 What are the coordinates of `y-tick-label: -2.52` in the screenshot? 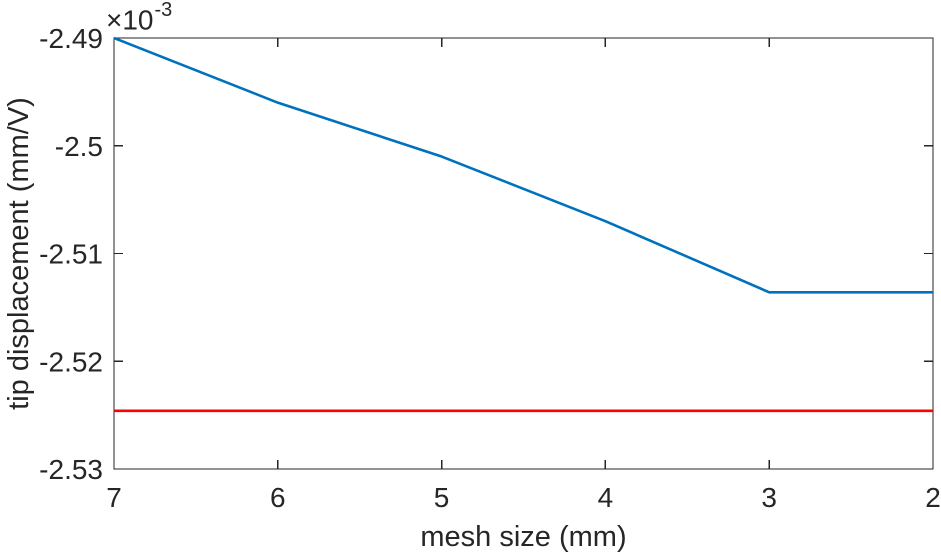 It's located at (71, 361).